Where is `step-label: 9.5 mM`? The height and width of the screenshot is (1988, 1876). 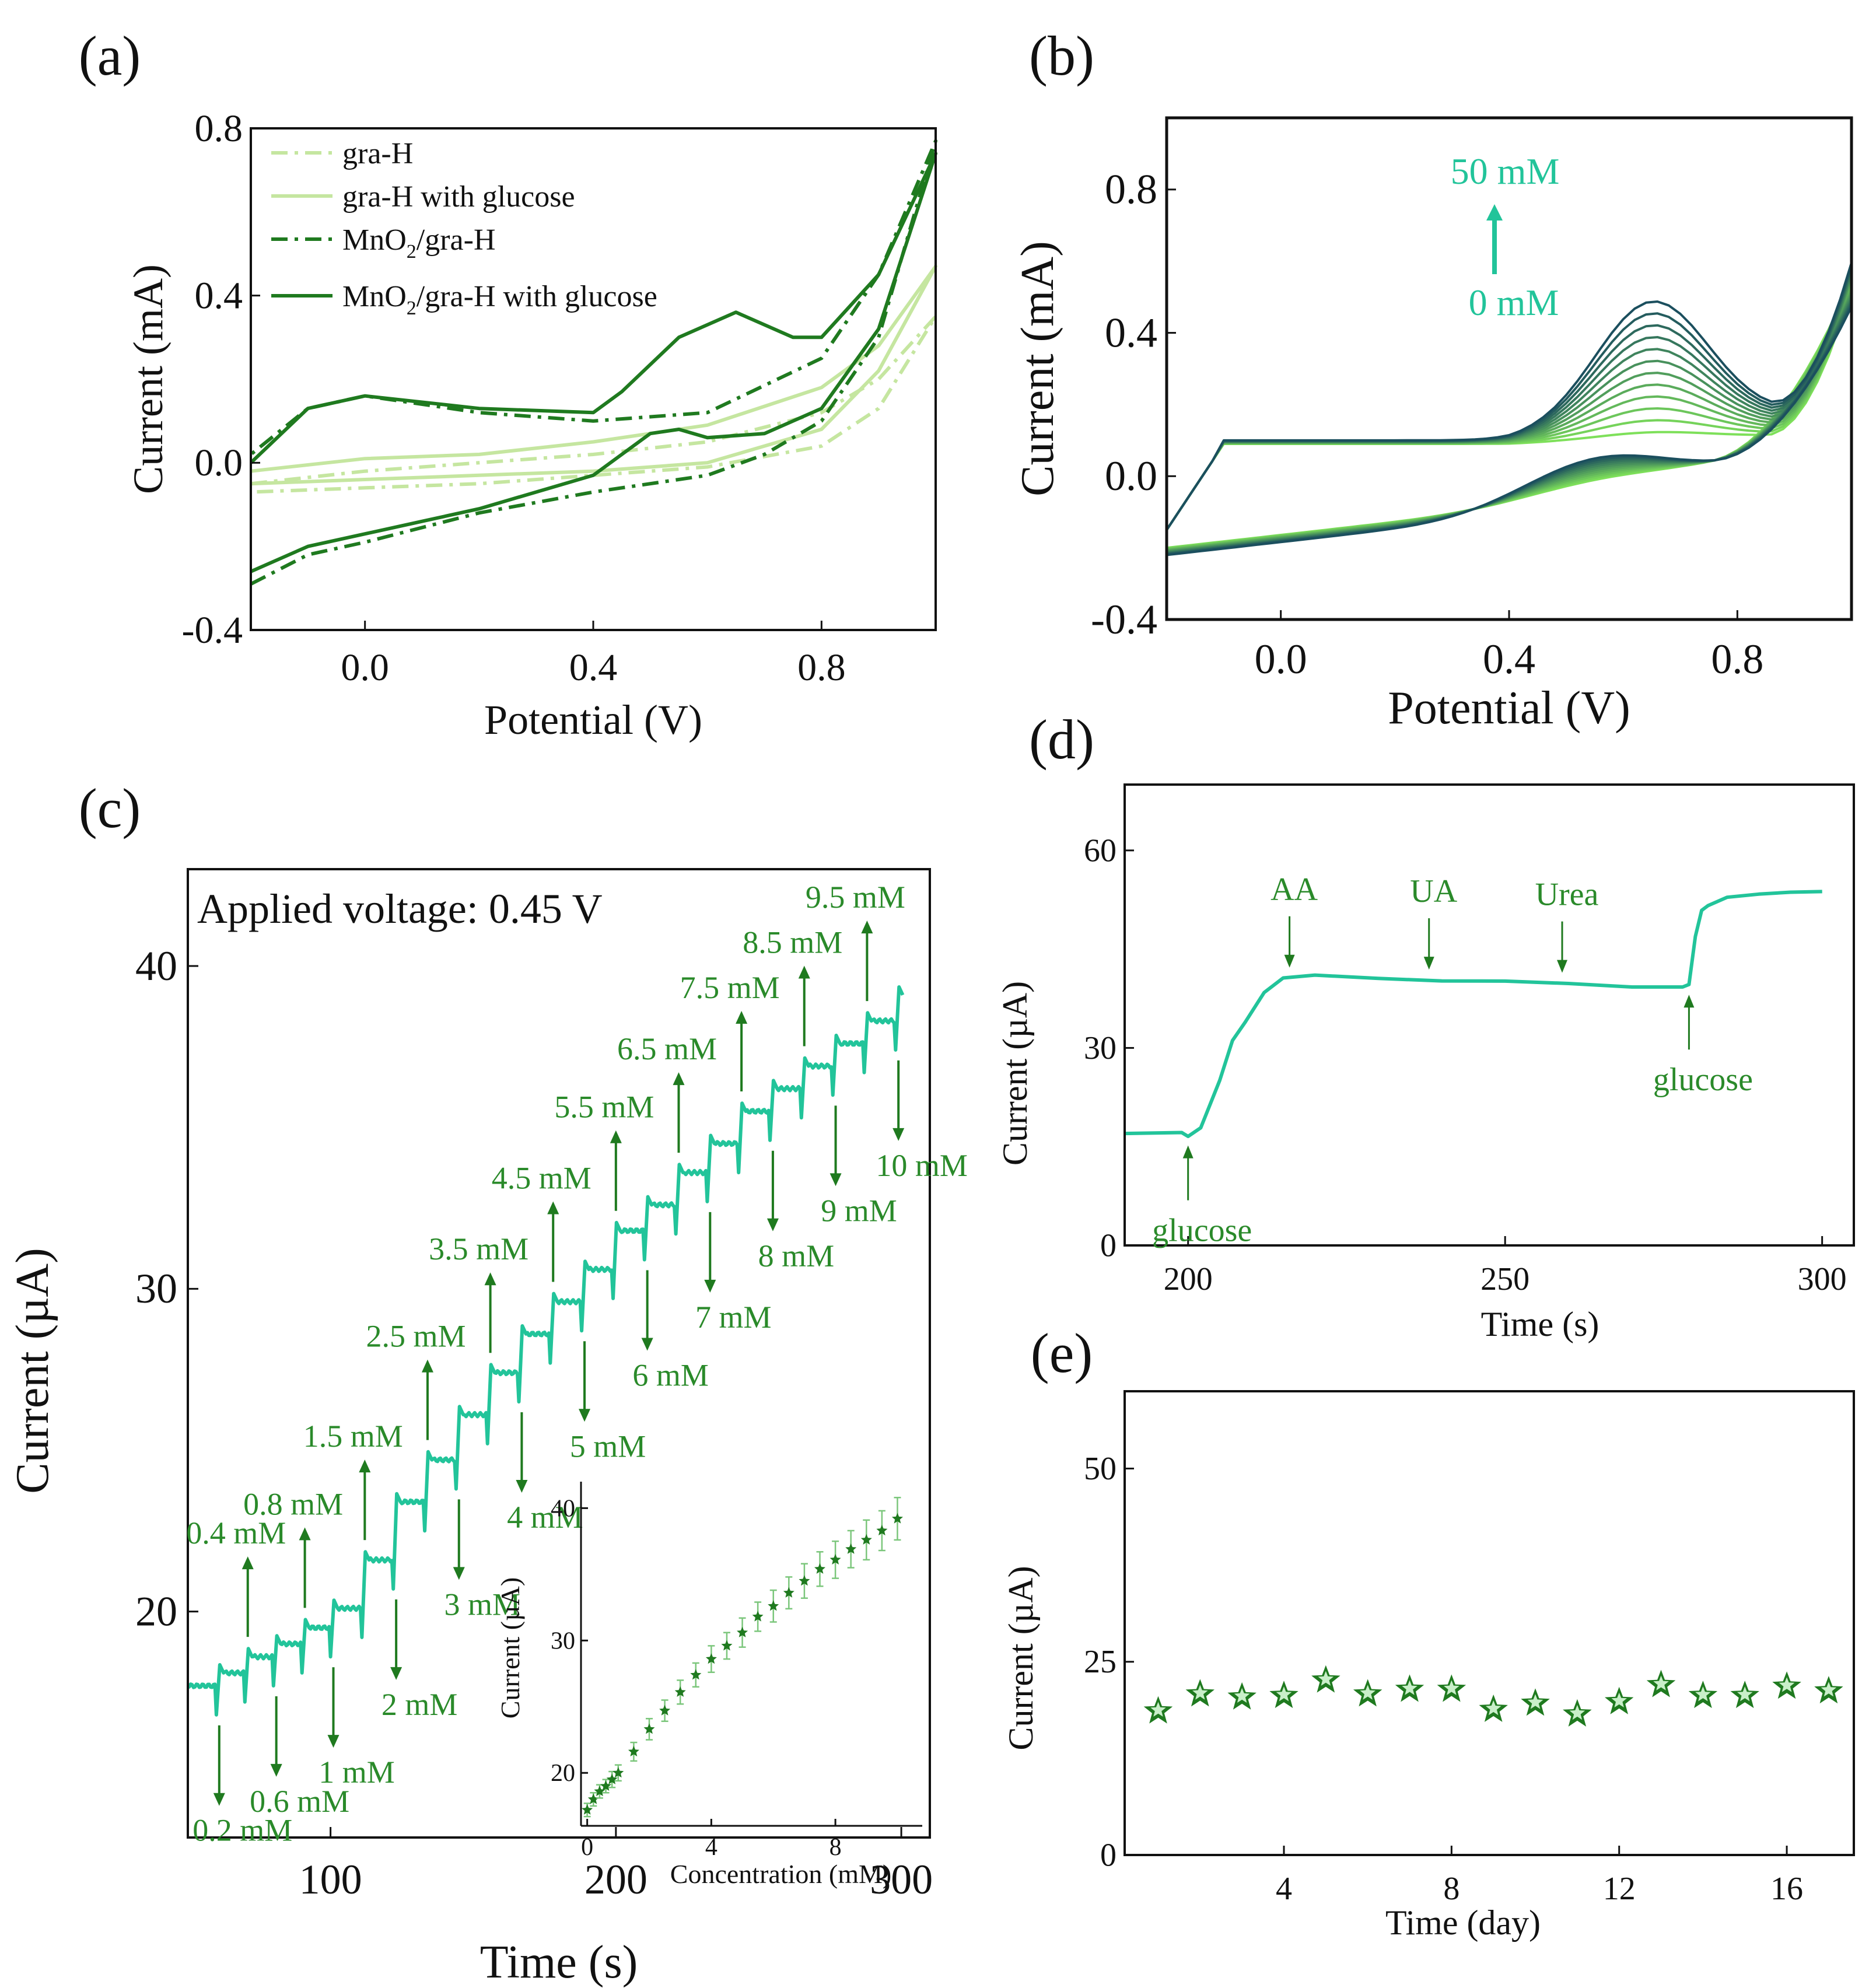
step-label: 9.5 mM is located at coordinates (855, 897).